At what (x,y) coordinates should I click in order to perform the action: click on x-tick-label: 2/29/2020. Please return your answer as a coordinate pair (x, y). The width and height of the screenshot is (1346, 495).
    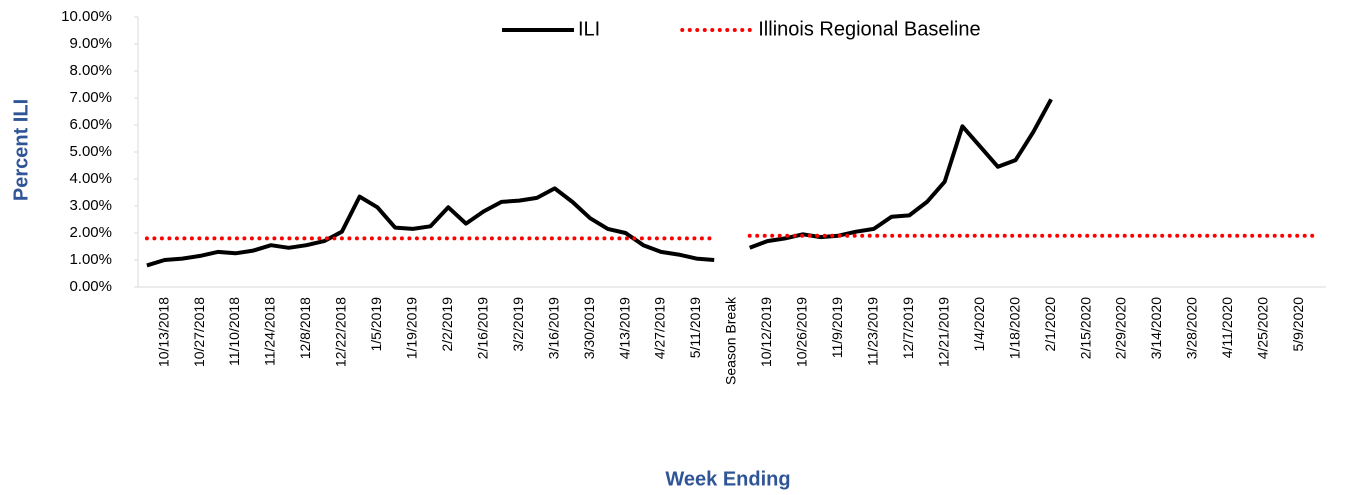
    Looking at the image, I should click on (1121, 328).